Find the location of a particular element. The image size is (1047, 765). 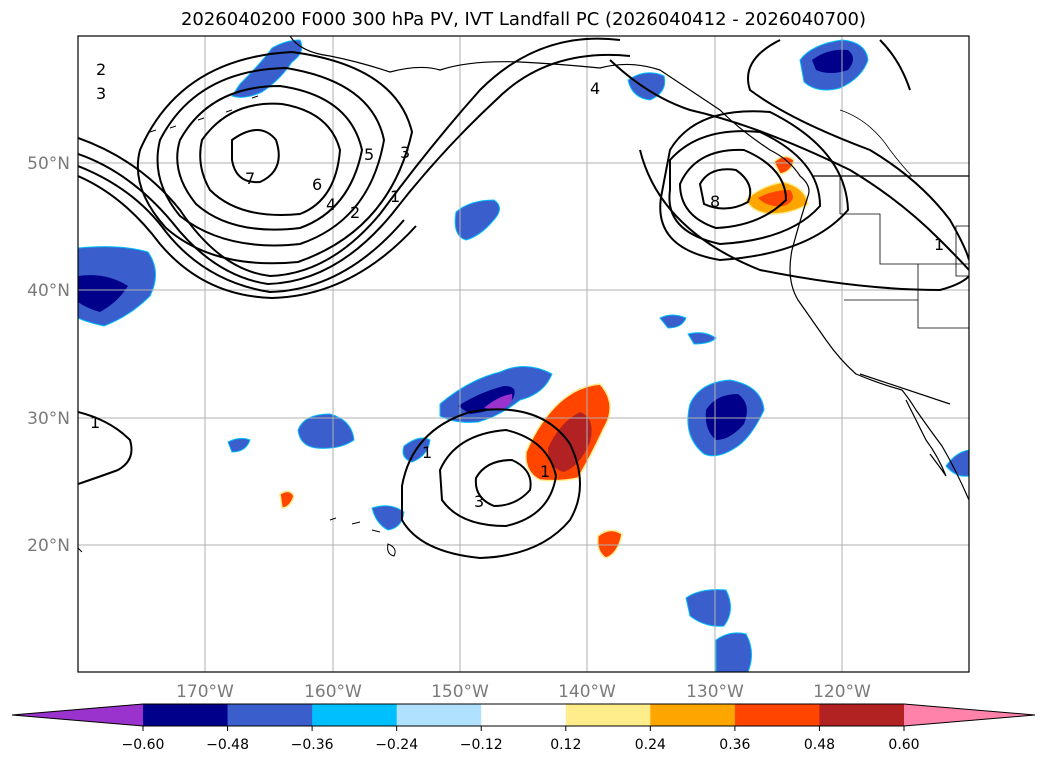

lon-label: 140°W is located at coordinates (587, 692).